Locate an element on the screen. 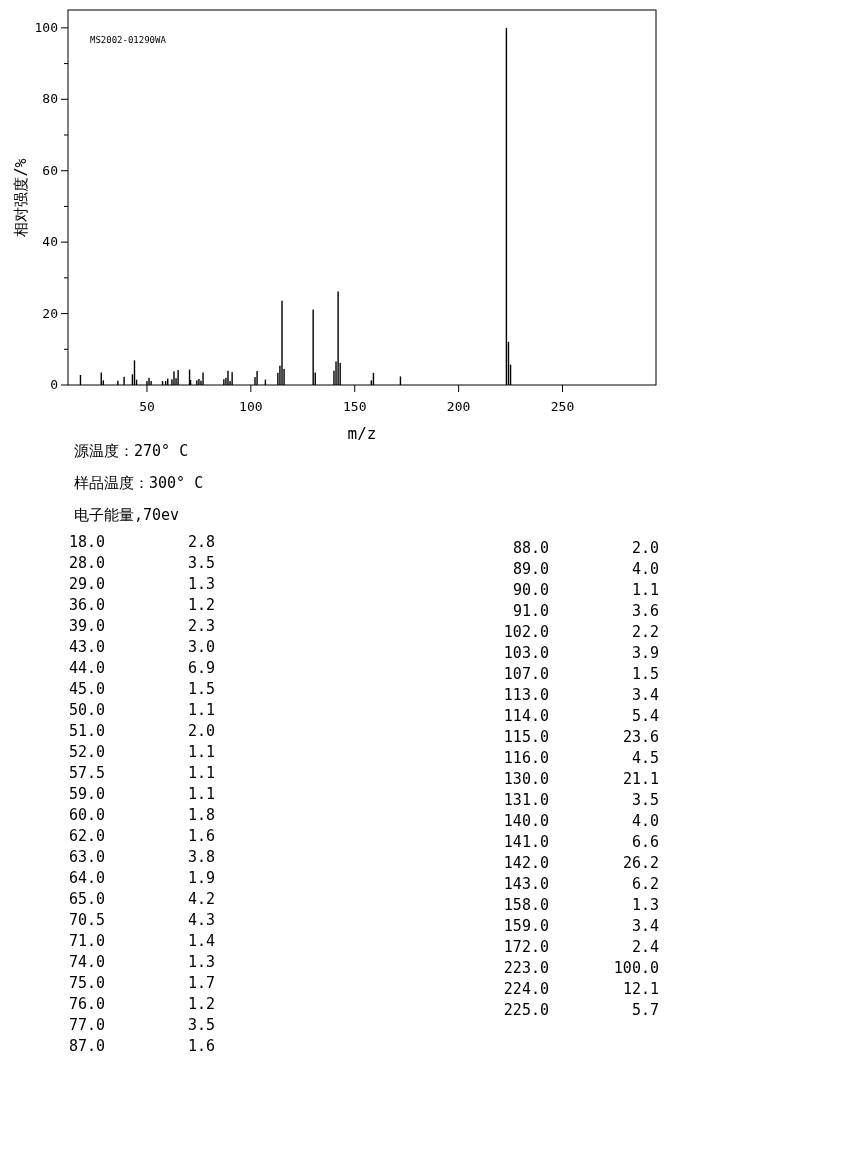 This screenshot has height=1162, width=850. text: 样品温度：300° C is located at coordinates (139, 483).